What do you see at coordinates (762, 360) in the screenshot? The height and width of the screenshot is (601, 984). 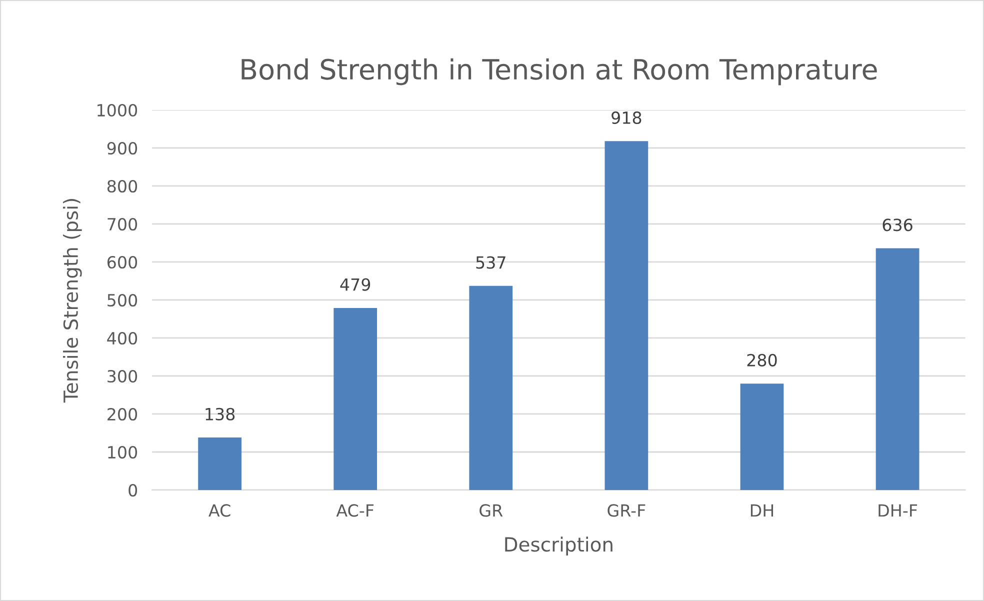 I see `data-label: 280` at bounding box center [762, 360].